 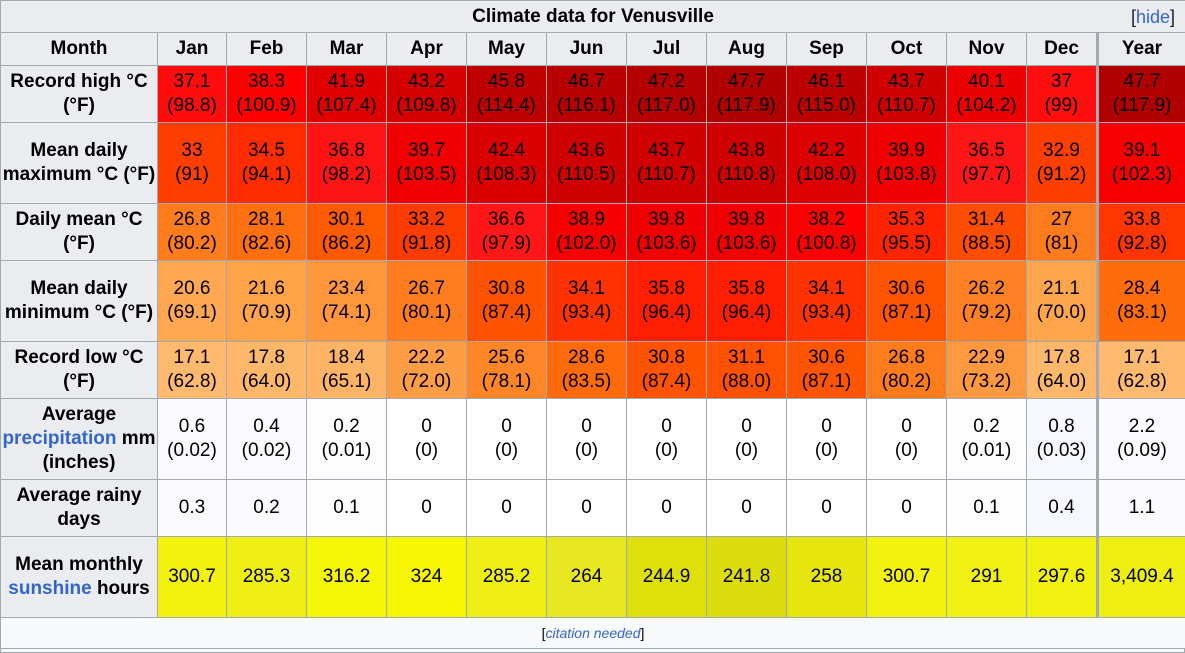 What do you see at coordinates (586, 81) in the screenshot?
I see `celsius-value: 46.7` at bounding box center [586, 81].